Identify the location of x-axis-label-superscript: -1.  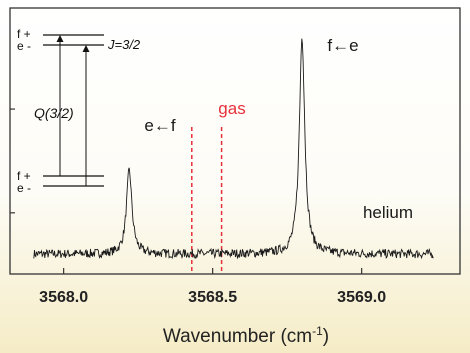
(317, 331).